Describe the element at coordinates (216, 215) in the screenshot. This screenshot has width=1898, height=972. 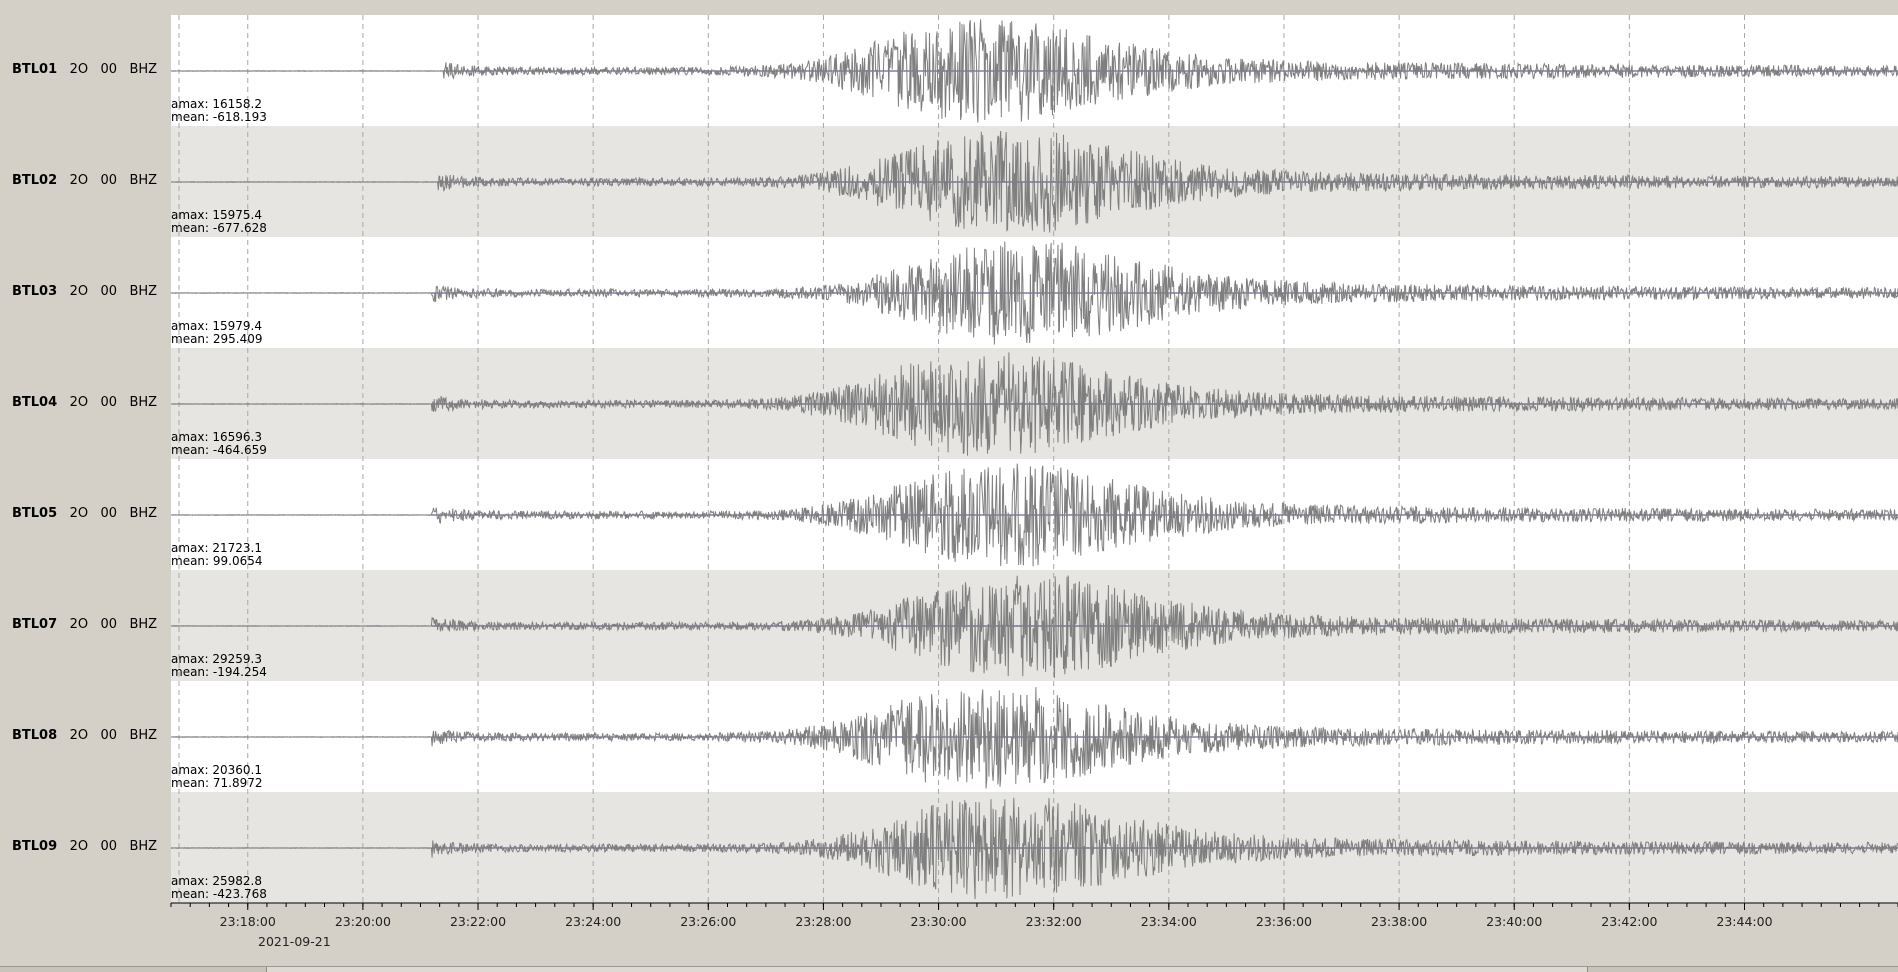
I see `trace-amax: amax: 15975.4` at that location.